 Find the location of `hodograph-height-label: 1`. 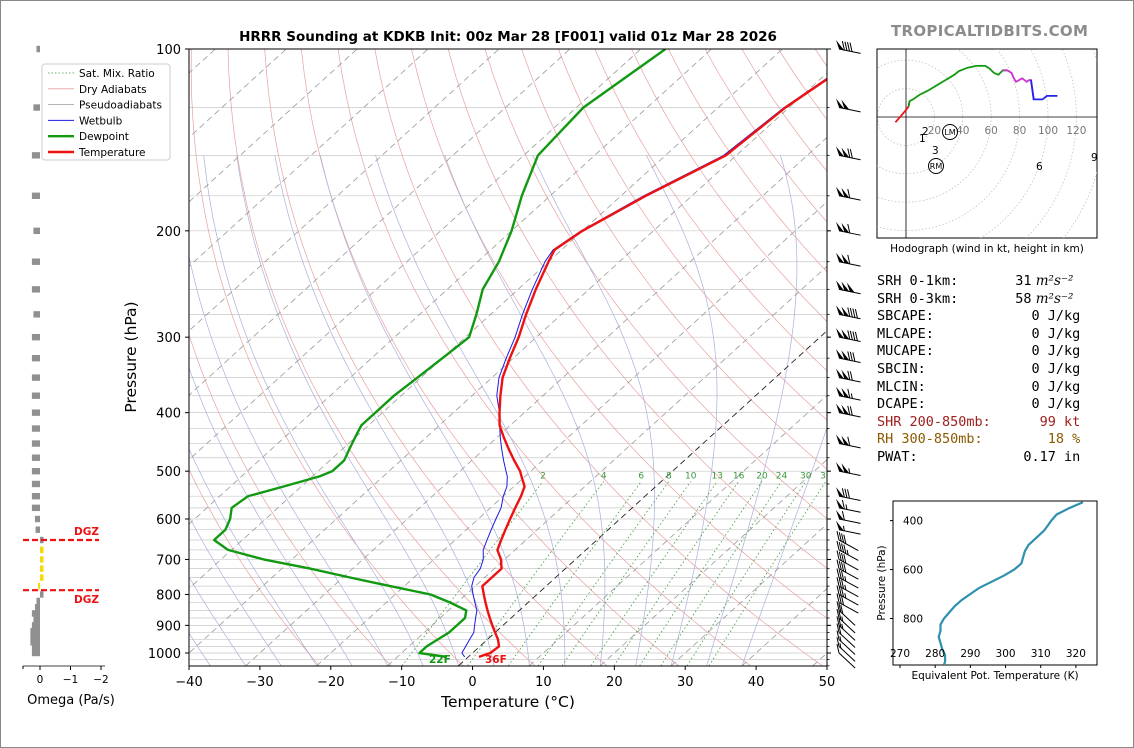

hodograph-height-label: 1 is located at coordinates (922, 139).